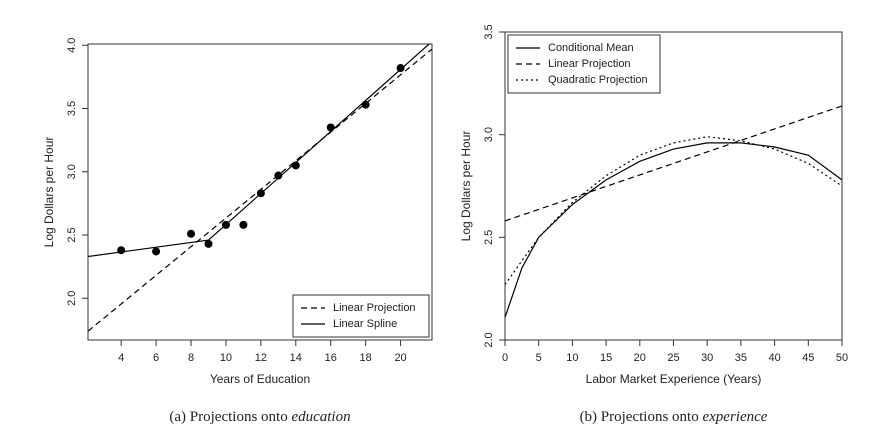 The width and height of the screenshot is (888, 442). Describe the element at coordinates (320, 417) in the screenshot. I see `caption-emphasis: education` at that location.